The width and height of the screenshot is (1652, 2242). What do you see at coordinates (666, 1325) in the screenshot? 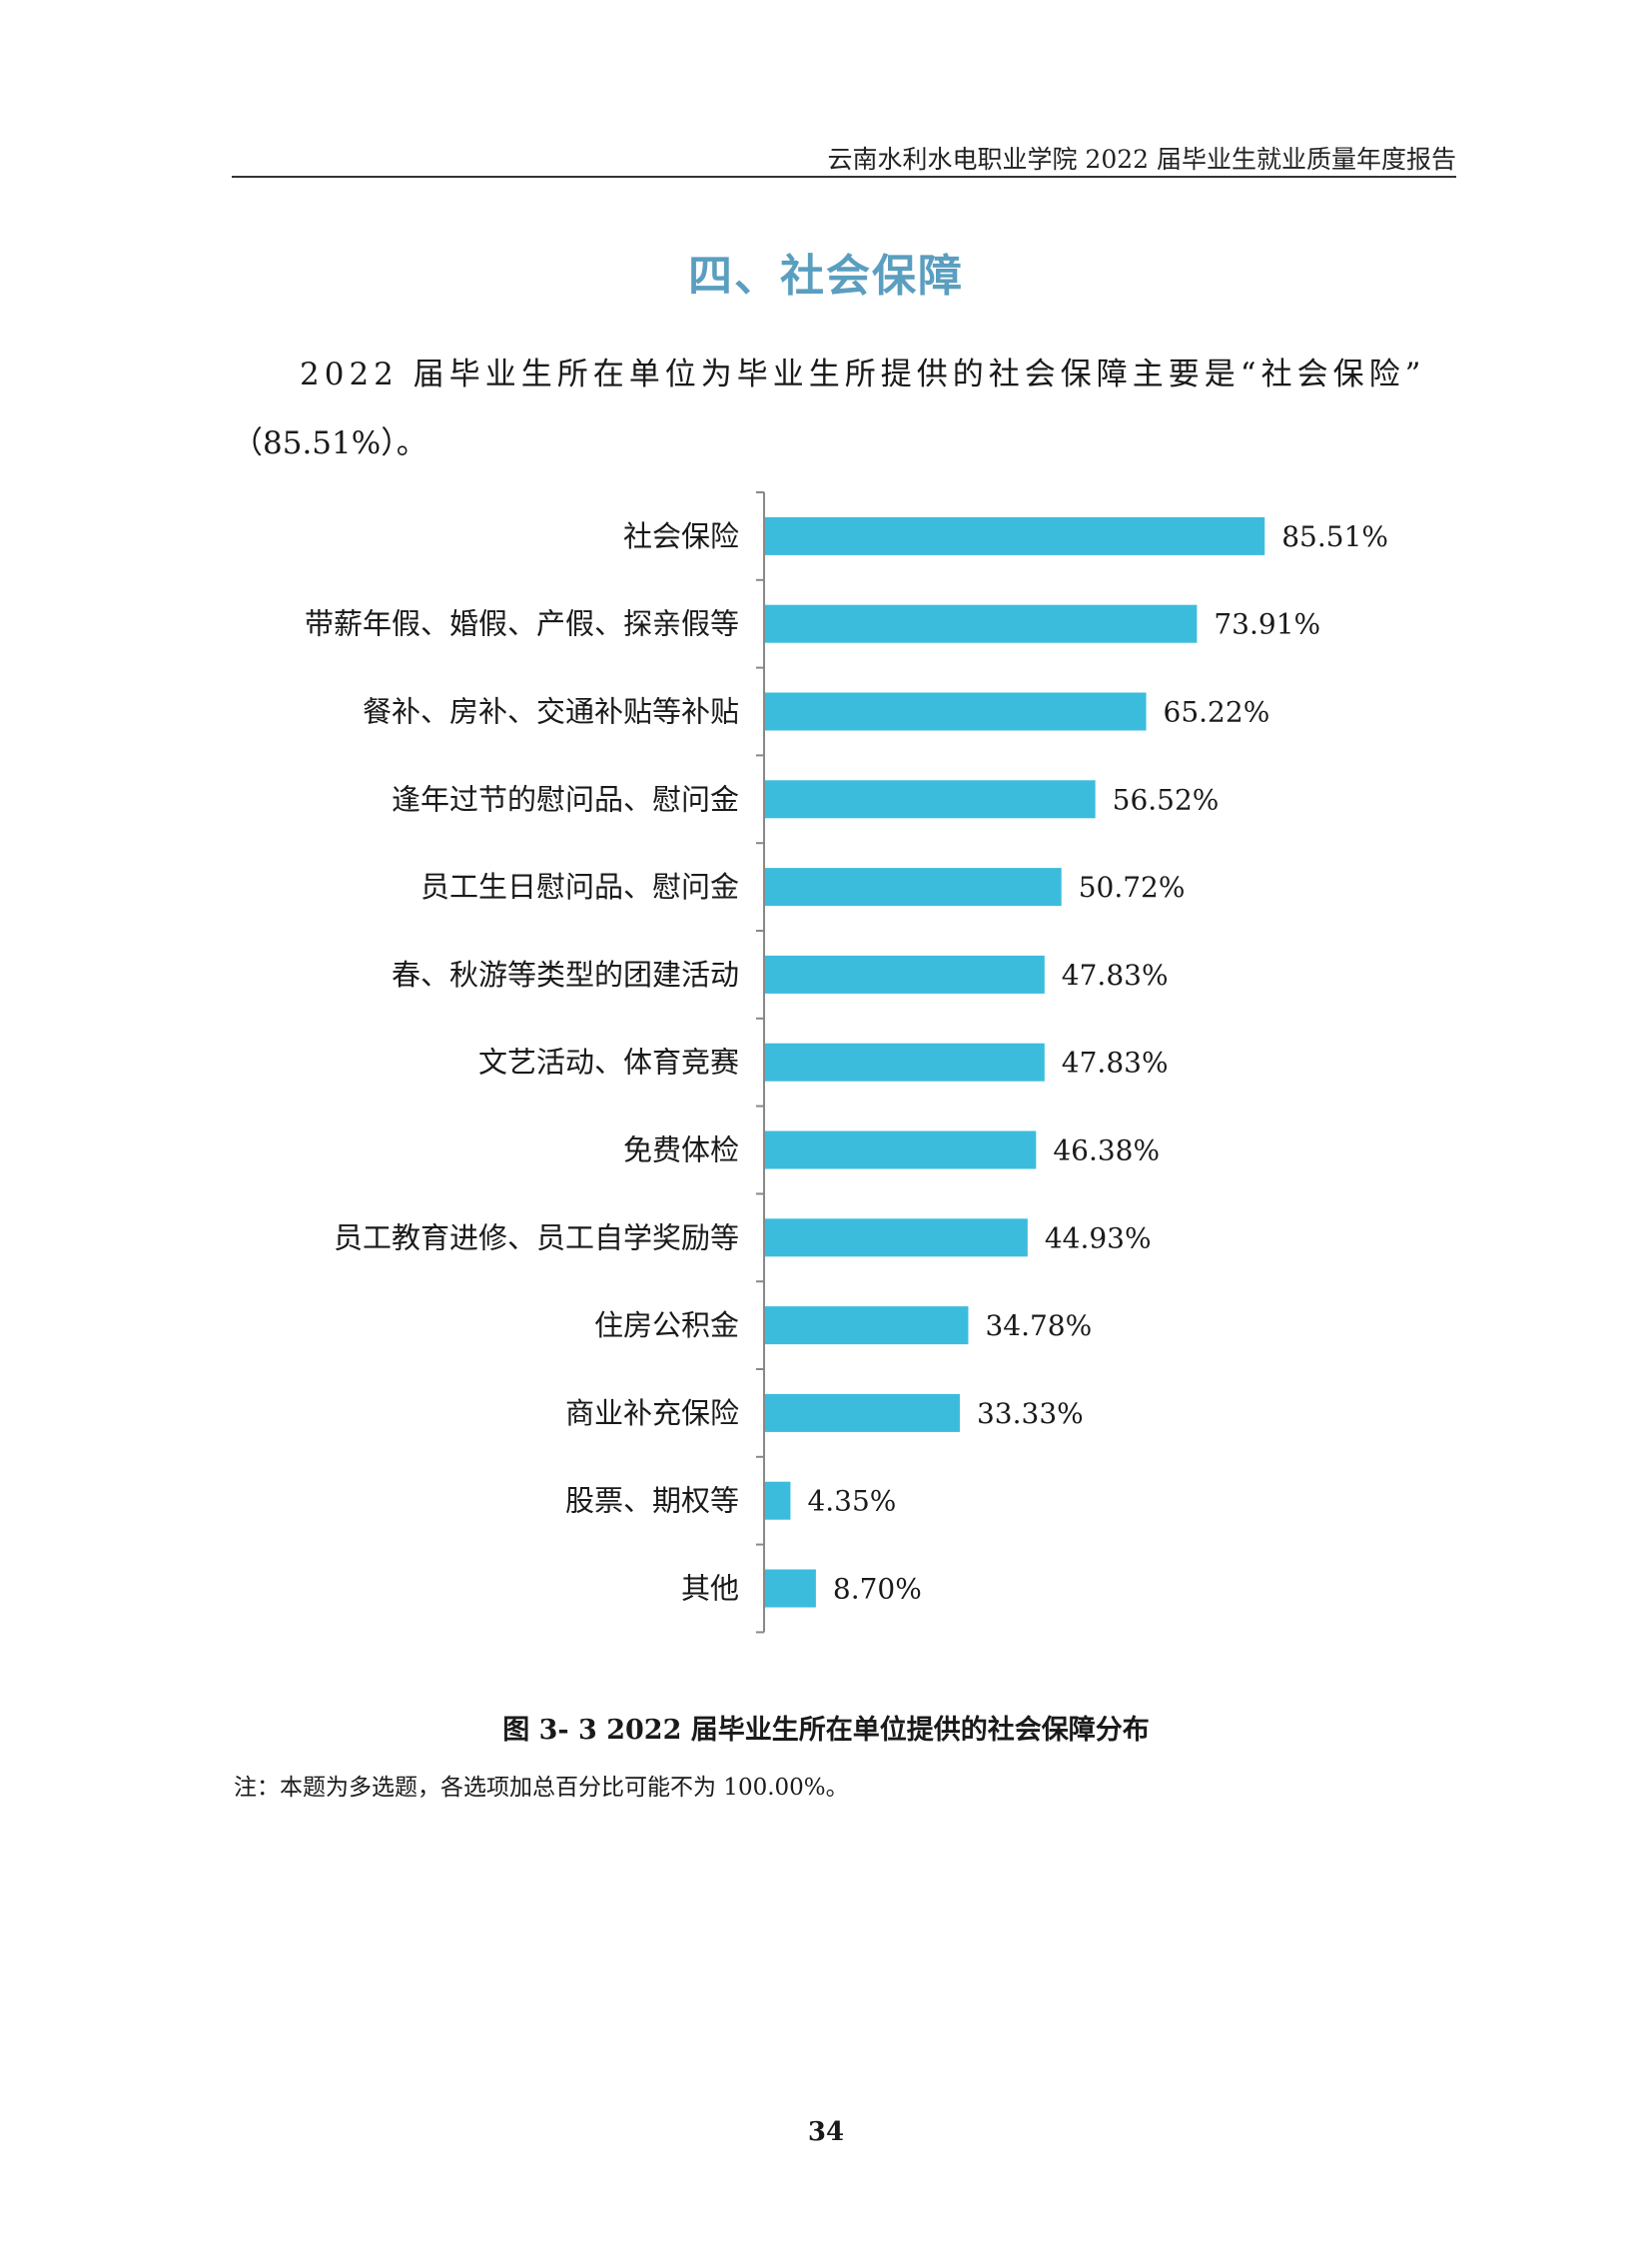
I see `category-label: 住房公积金` at bounding box center [666, 1325].